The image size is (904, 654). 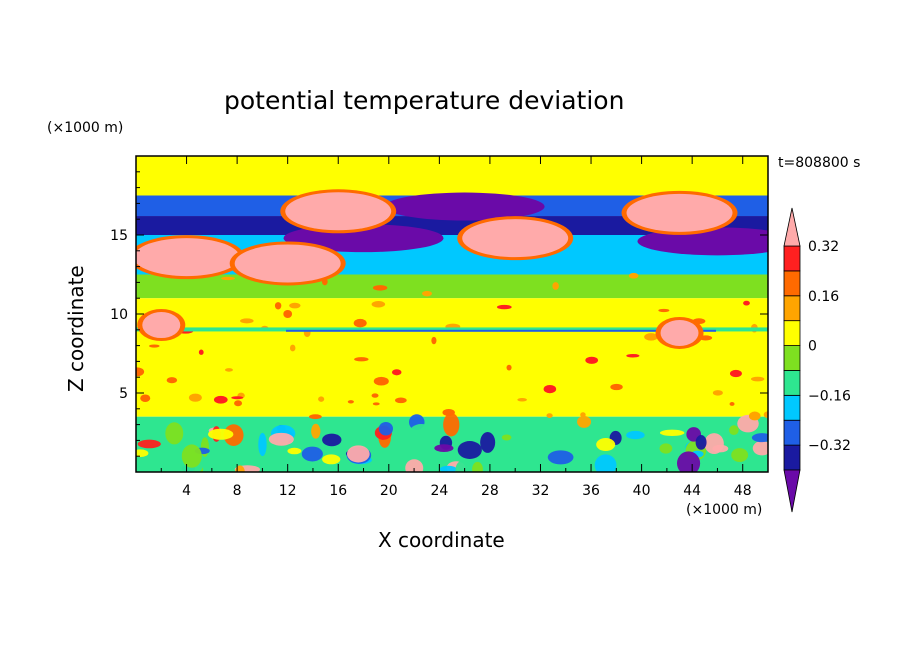 I want to click on z-unit-label: (×1000 m), so click(x=85, y=128).